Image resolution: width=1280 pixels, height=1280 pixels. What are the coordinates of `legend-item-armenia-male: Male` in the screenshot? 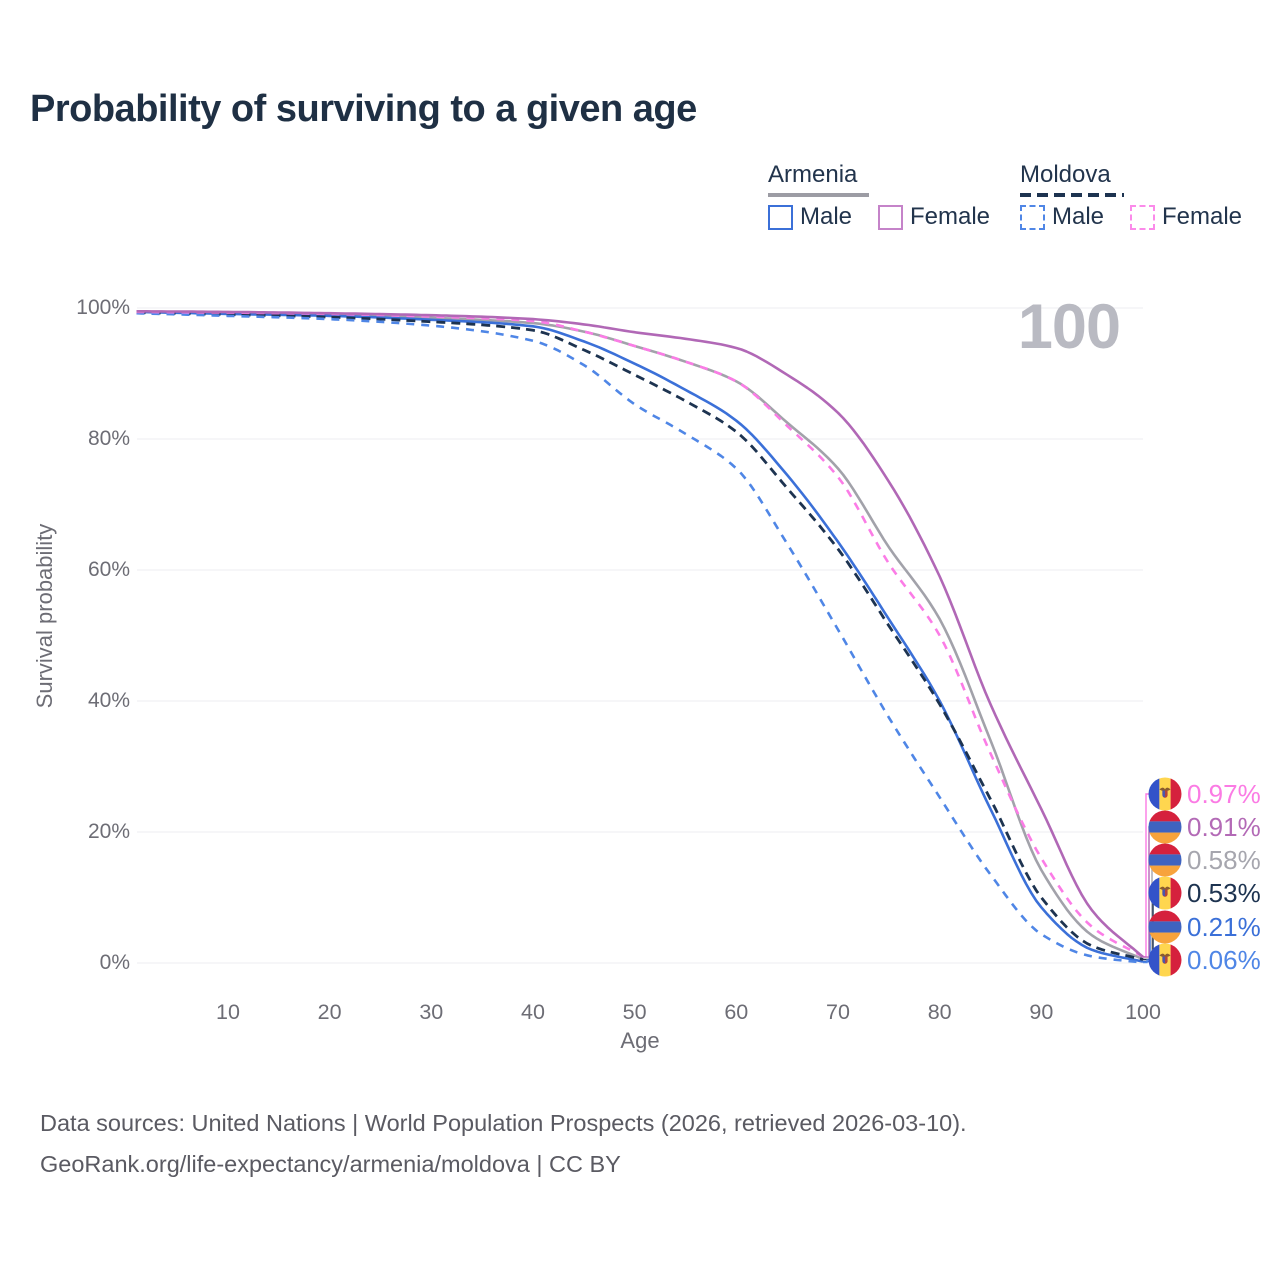 It's located at (810, 217).